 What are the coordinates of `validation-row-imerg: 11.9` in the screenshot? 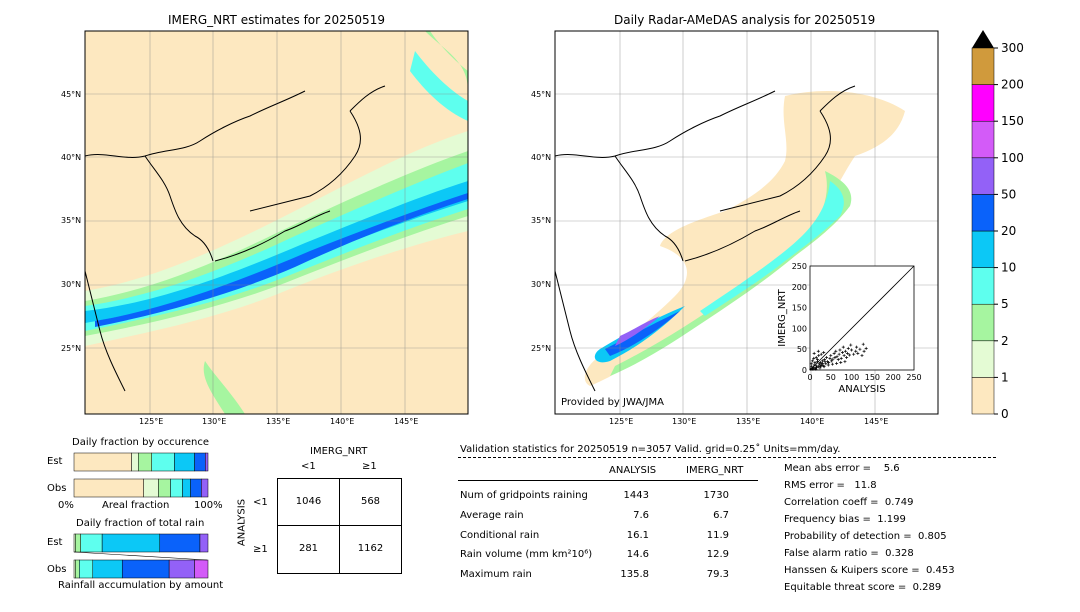 It's located at (717, 535).